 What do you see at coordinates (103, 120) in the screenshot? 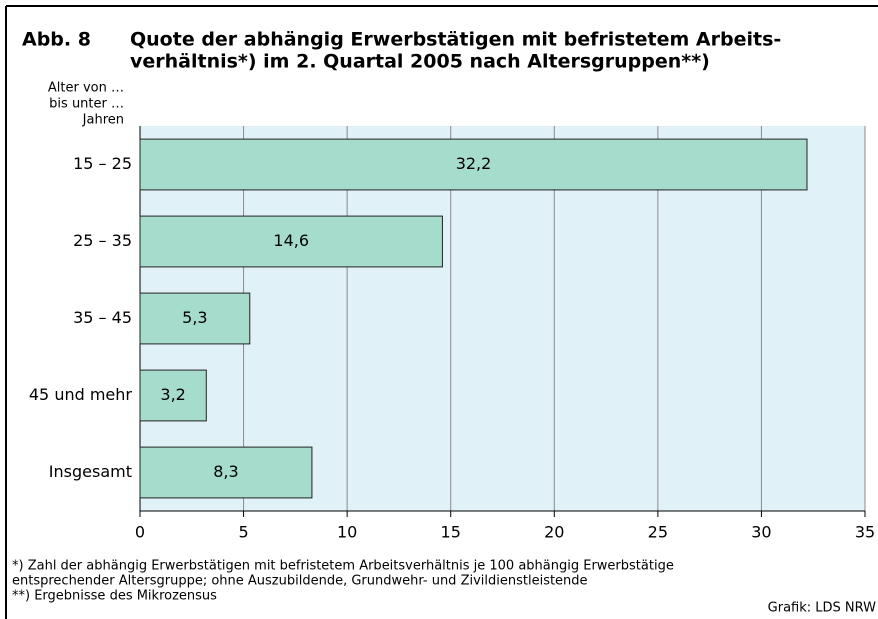
I see `y-axis-label: Jahren` at bounding box center [103, 120].